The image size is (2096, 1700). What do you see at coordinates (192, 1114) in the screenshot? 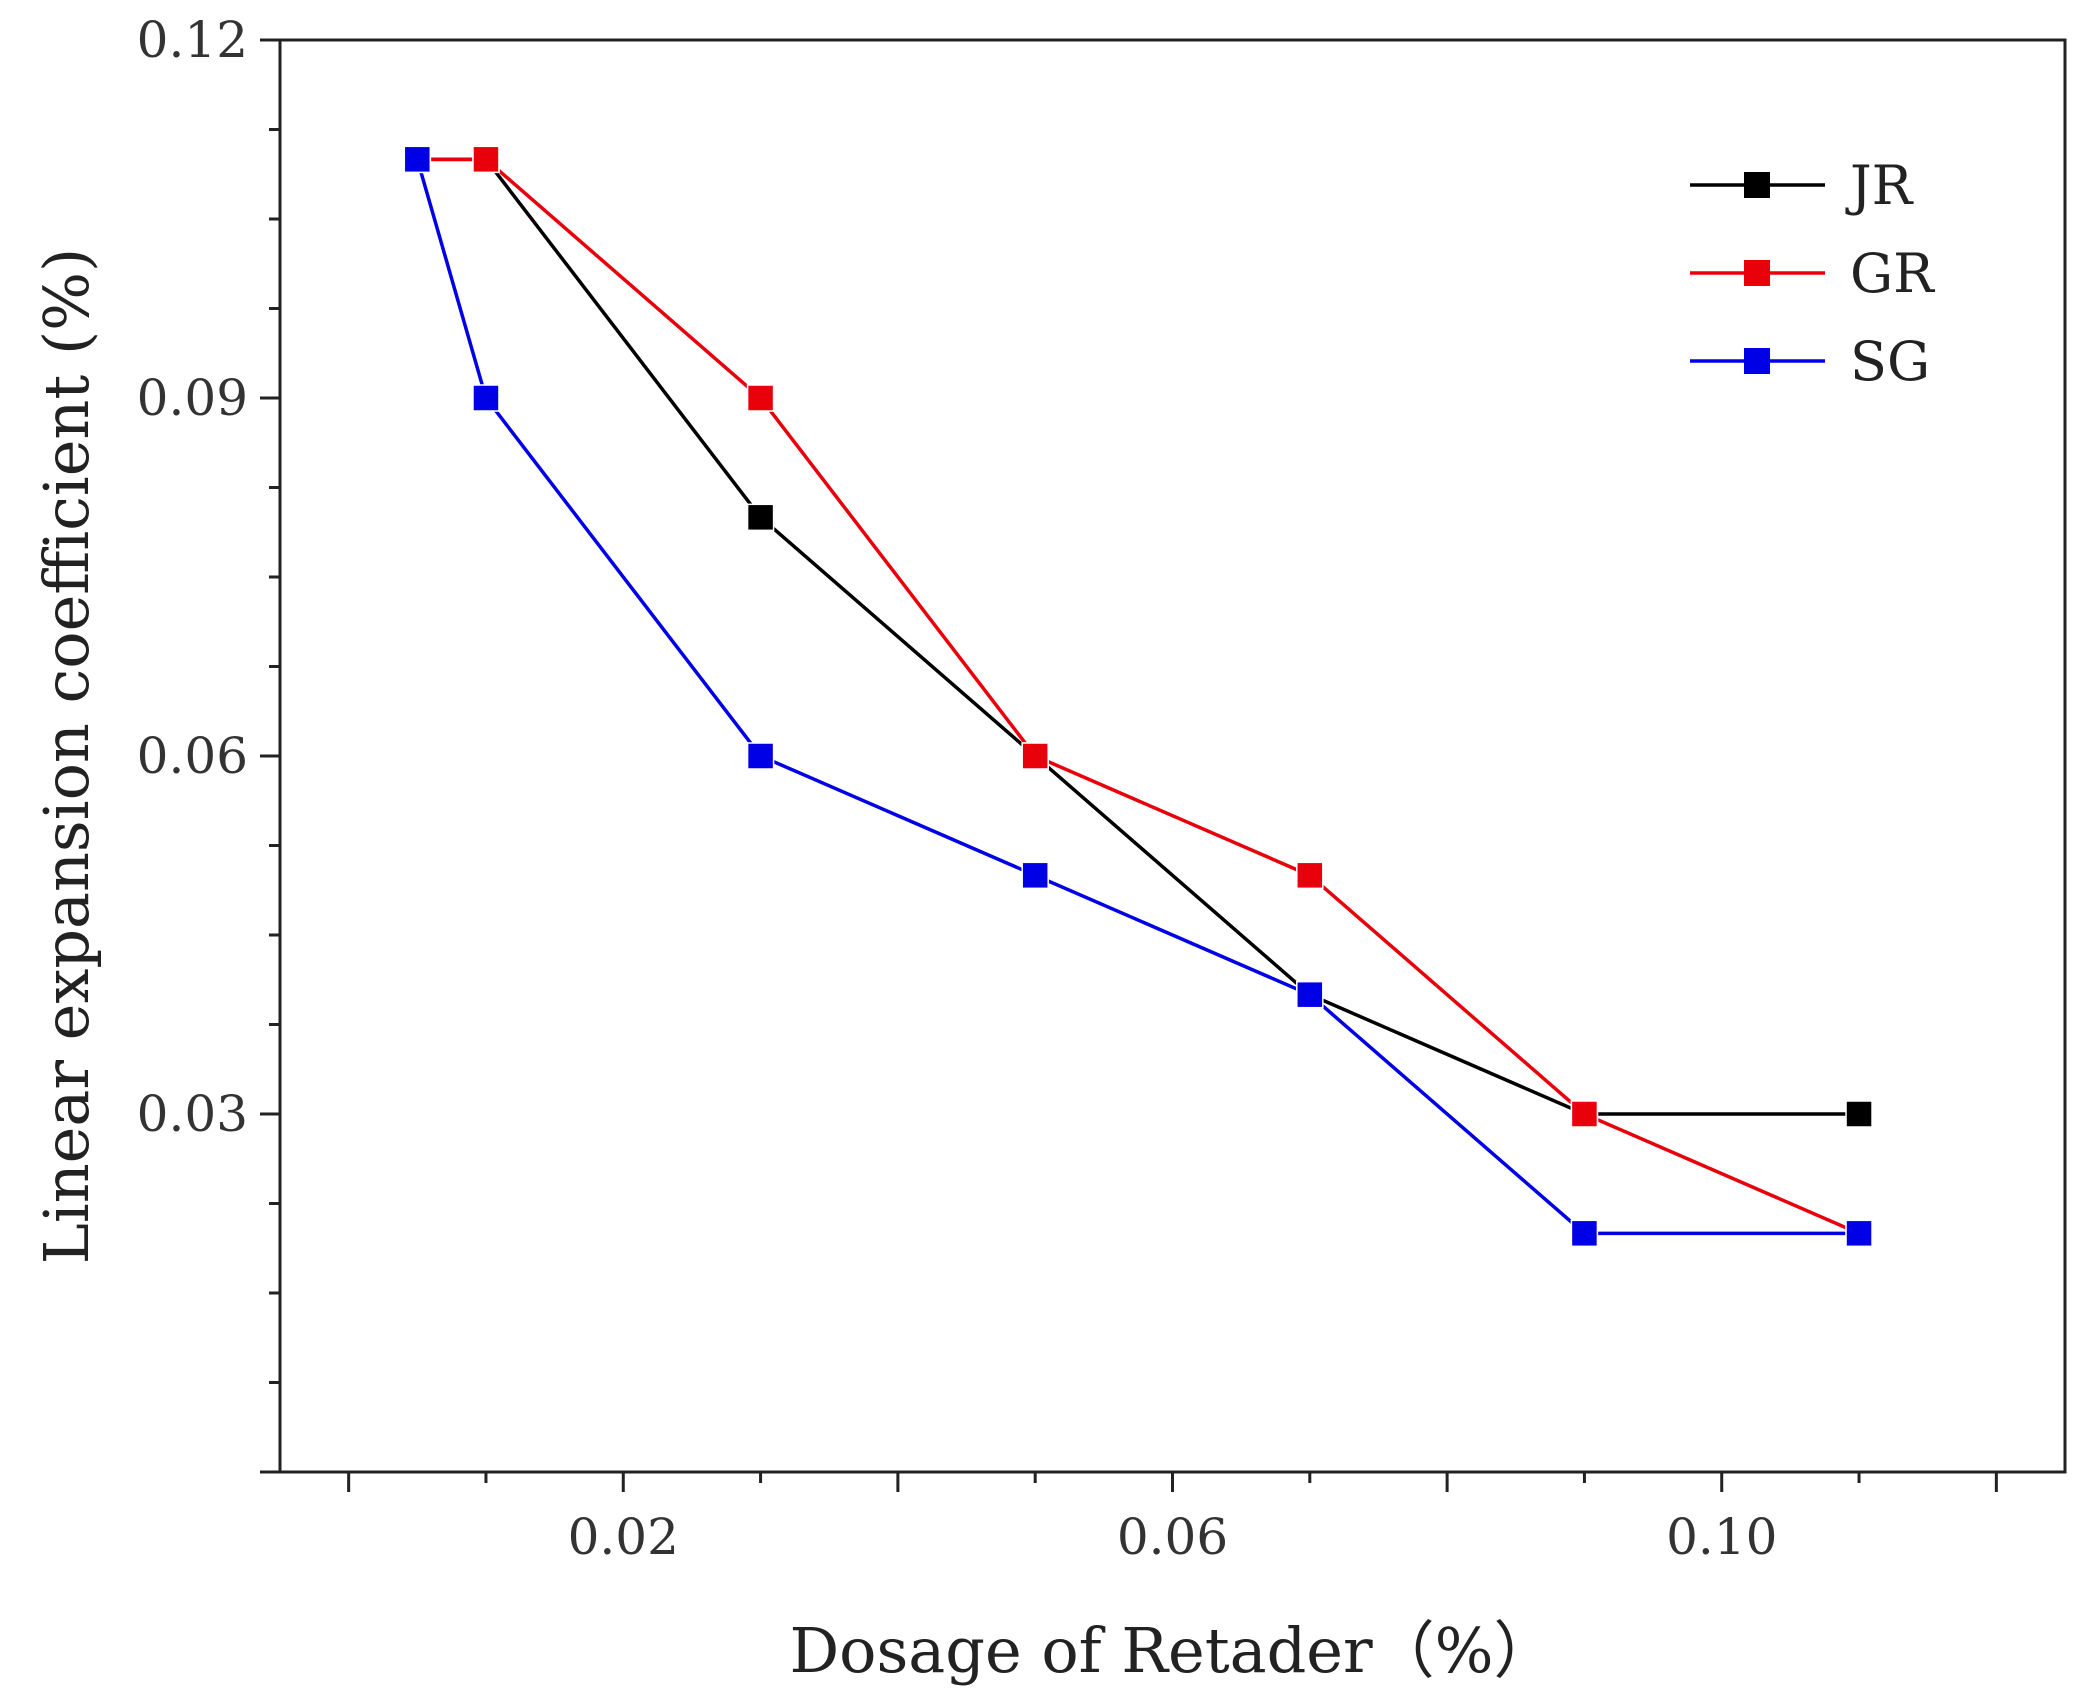
I see `y-tick-label: 0.03` at bounding box center [192, 1114].